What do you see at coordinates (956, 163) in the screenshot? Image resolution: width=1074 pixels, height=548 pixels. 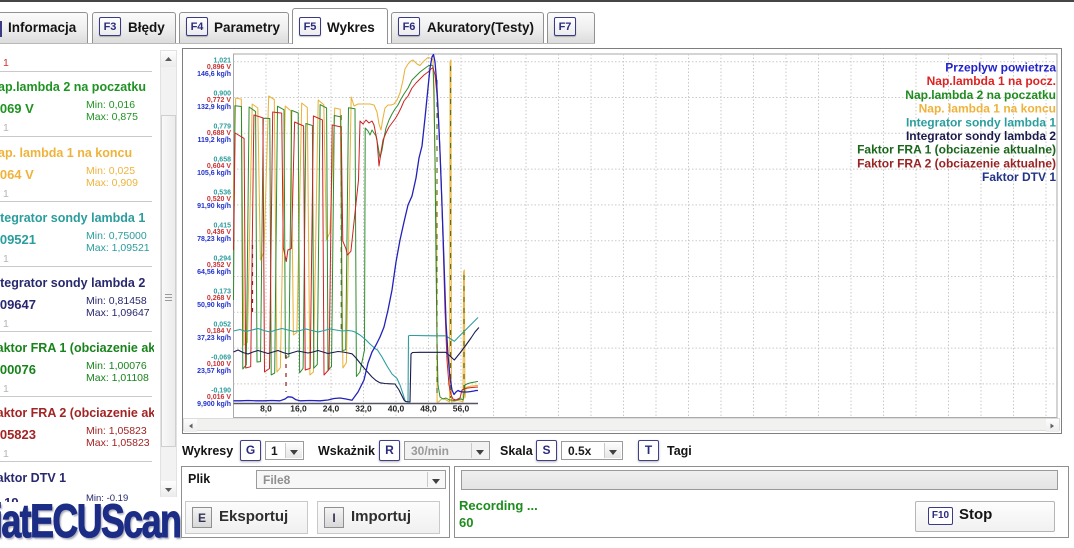 I see `svg-text:Faktor FRA 2 (obciazenie aktua: Faktor FRA 2 (obciazenie aktualne)` at bounding box center [956, 163].